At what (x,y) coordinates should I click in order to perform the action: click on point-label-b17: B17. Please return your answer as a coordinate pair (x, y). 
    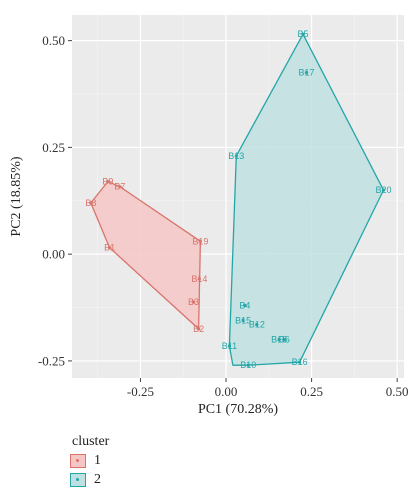
    Looking at the image, I should click on (306, 73).